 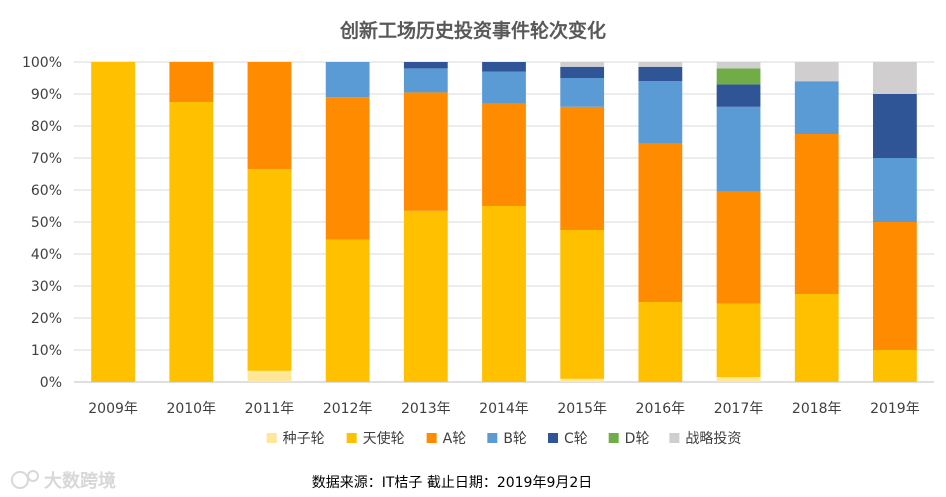 I want to click on legend-item: A轮, so click(x=446, y=439).